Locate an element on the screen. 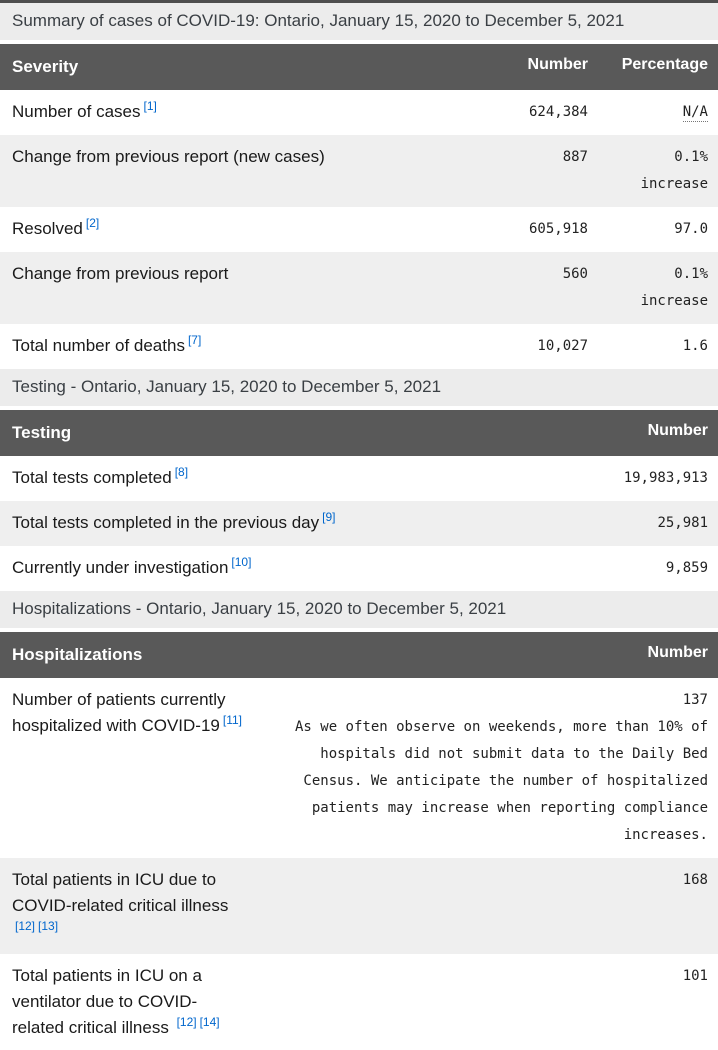 The width and height of the screenshot is (718, 1050). footnote-link: [10] is located at coordinates (241, 562).